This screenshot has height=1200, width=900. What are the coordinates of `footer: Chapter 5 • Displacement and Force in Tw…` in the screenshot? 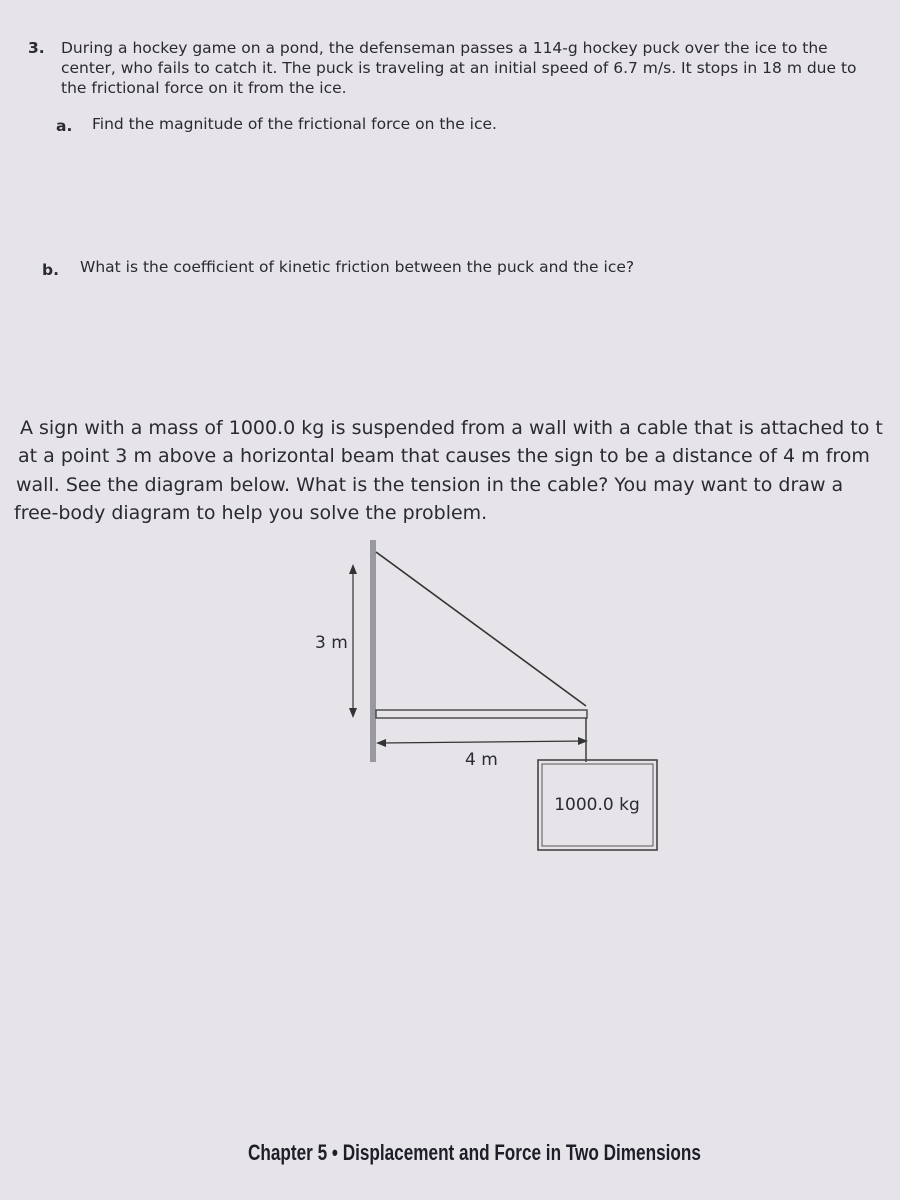 It's located at (474, 1152).